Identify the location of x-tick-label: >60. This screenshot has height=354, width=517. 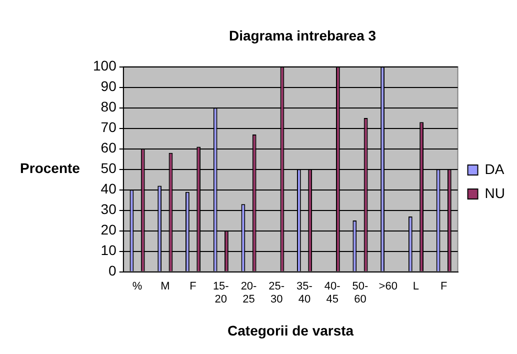
(388, 286).